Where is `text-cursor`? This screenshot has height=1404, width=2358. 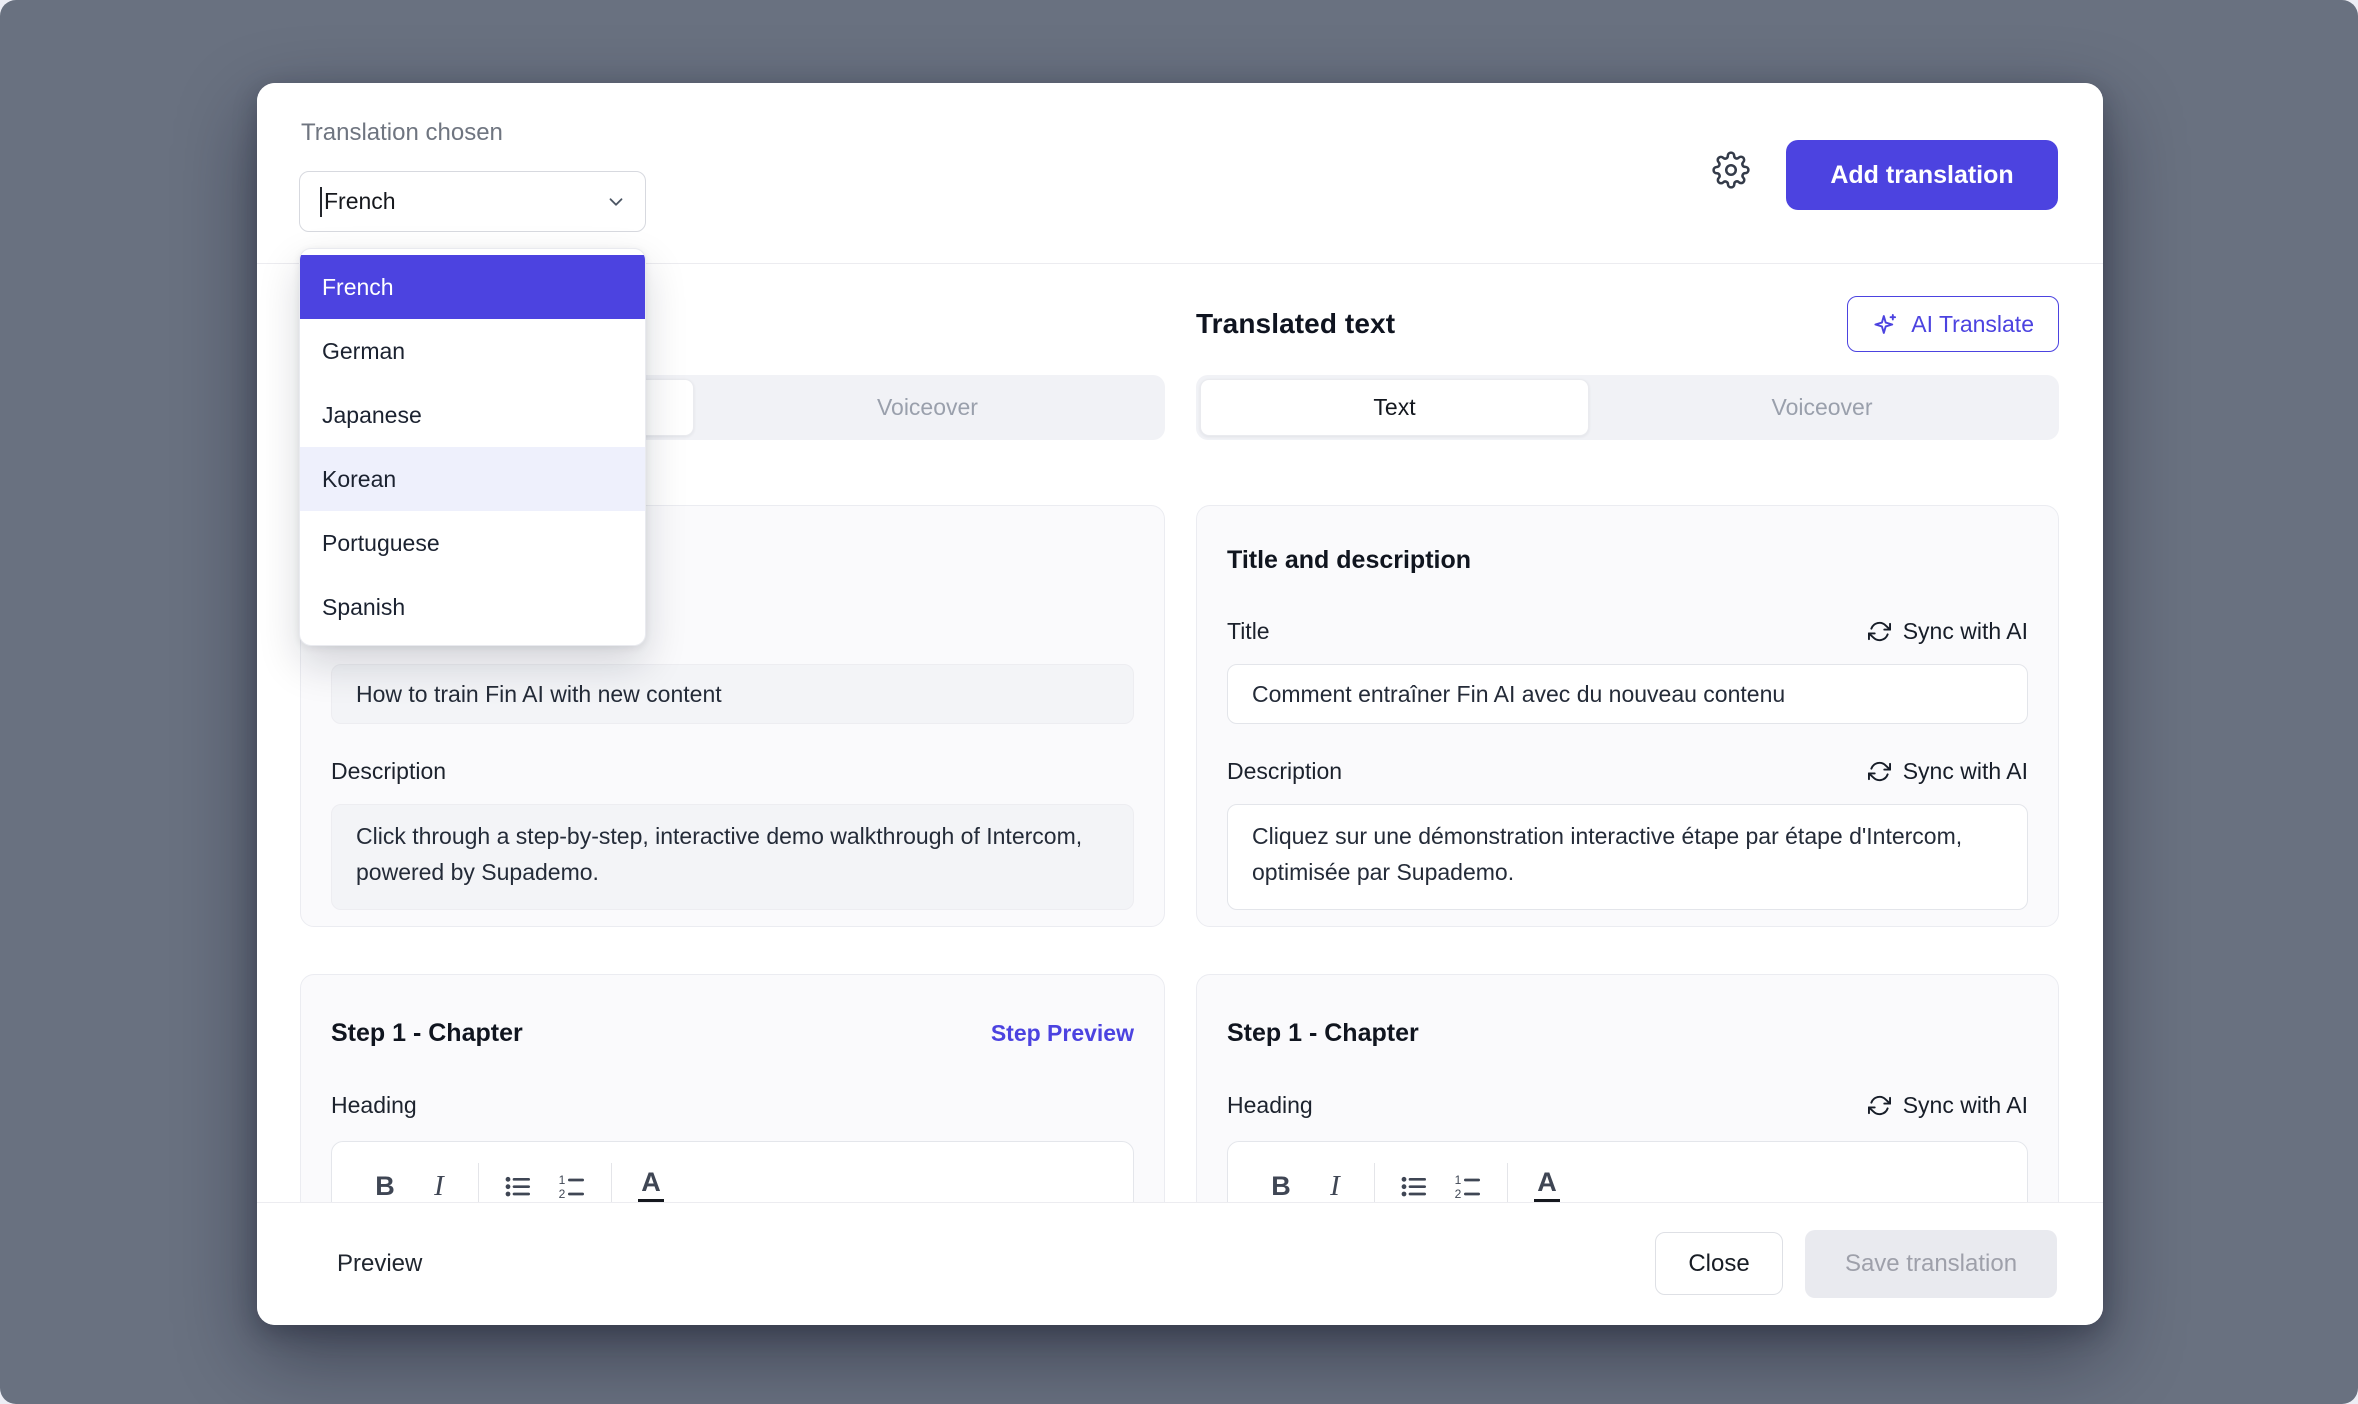 text-cursor is located at coordinates (321, 201).